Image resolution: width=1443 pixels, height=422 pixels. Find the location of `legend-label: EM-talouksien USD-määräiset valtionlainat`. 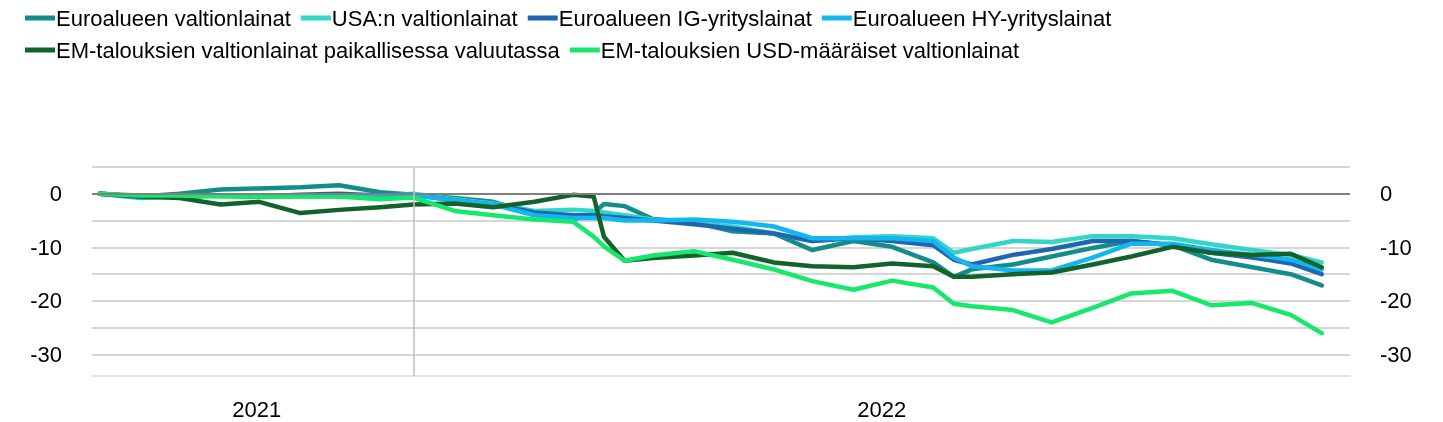

legend-label: EM-talouksien USD-määräiset valtionlainat is located at coordinates (809, 50).